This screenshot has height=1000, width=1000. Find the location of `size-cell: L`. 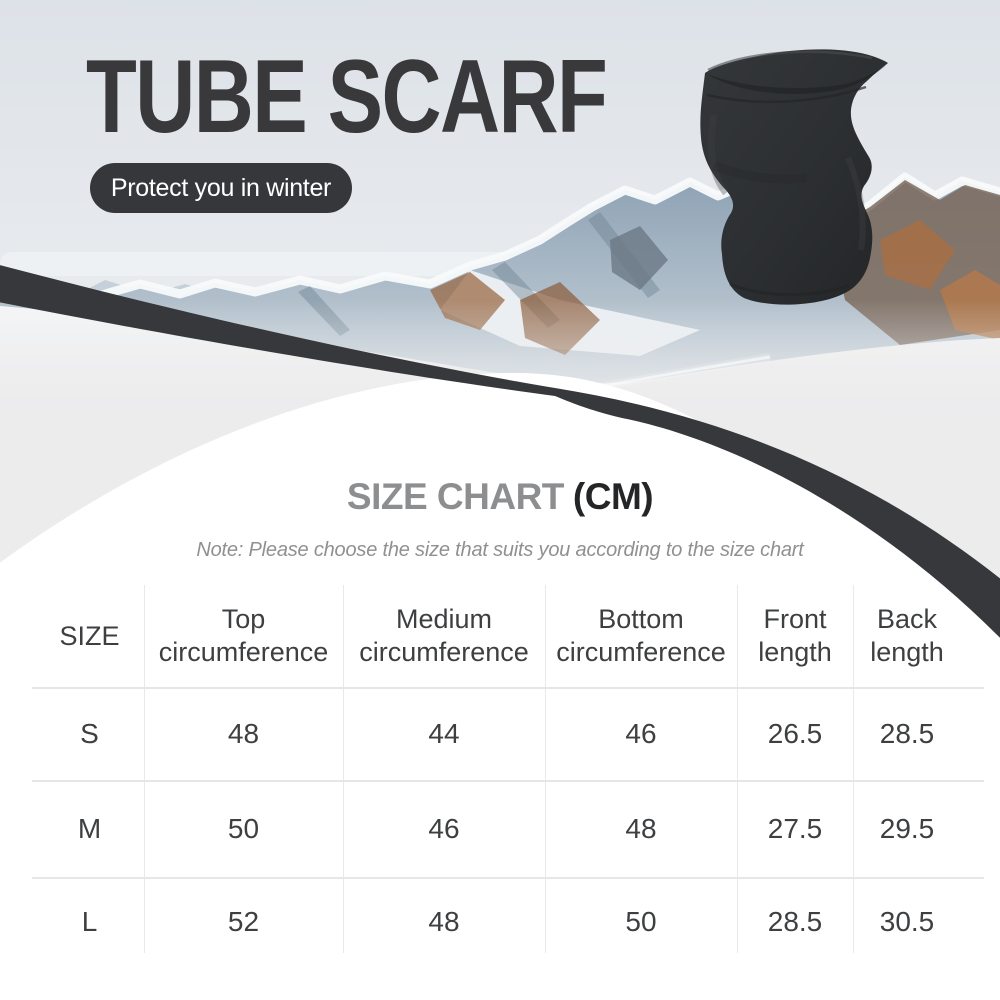

size-cell: L is located at coordinates (89, 921).